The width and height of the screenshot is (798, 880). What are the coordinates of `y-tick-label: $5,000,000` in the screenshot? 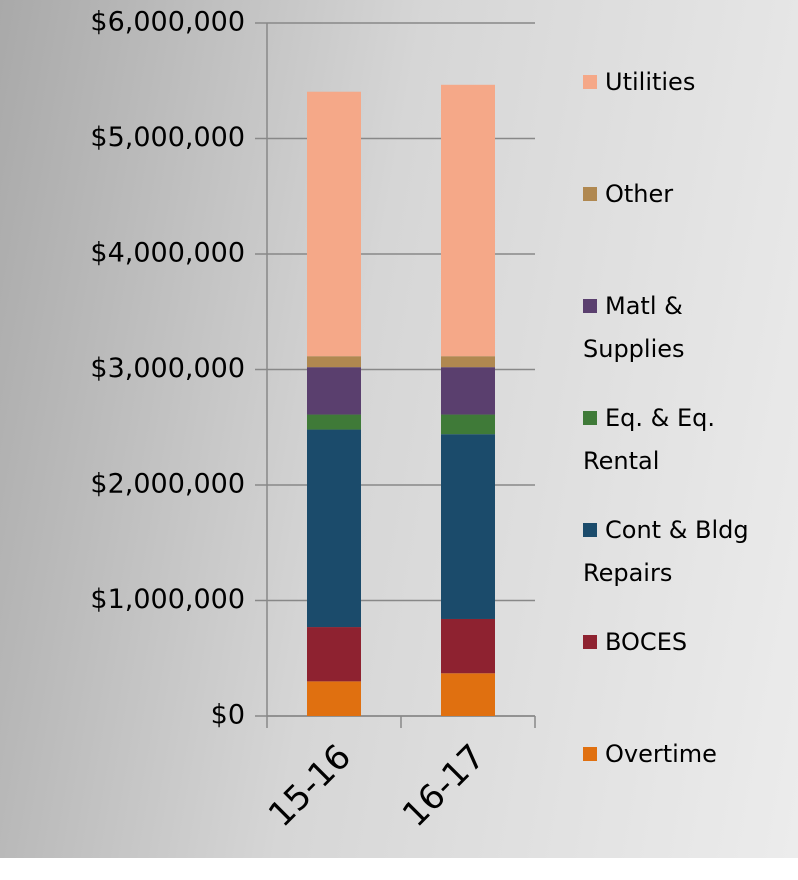 It's located at (167, 137).